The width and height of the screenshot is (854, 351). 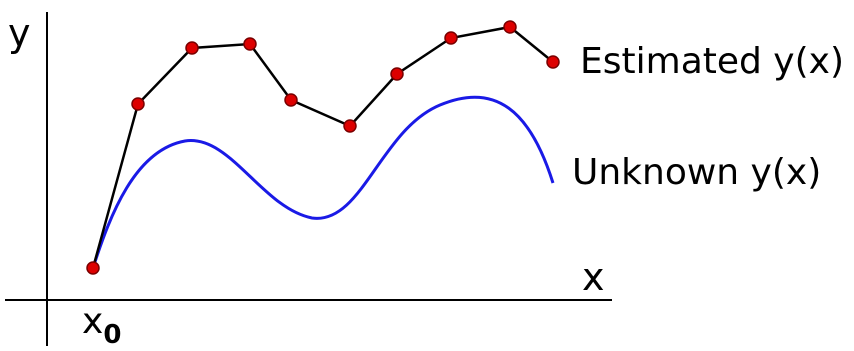 What do you see at coordinates (697, 172) in the screenshot?
I see `unknown-curve-label: Unknown y(x)` at bounding box center [697, 172].